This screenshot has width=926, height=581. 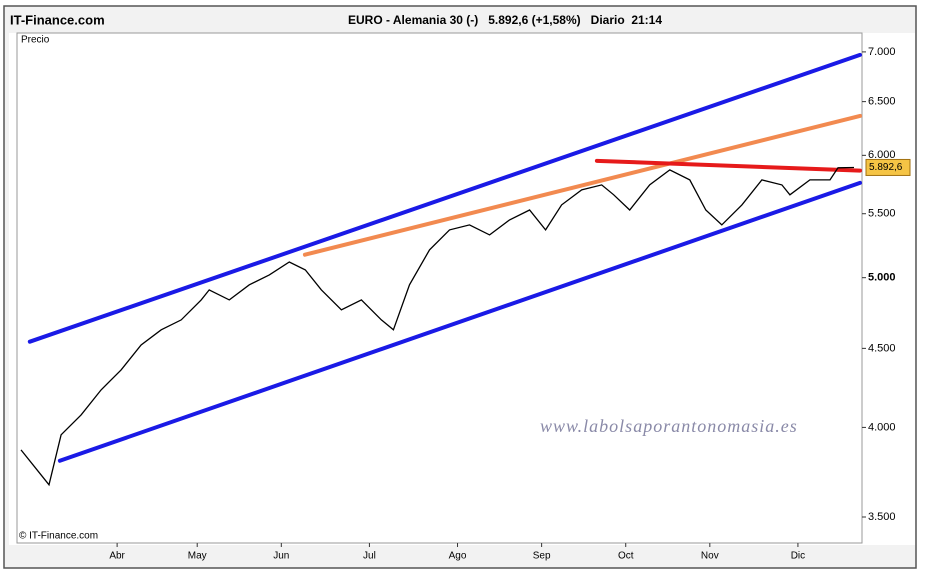 I want to click on y-tick-label: 6.500, so click(x=882, y=102).